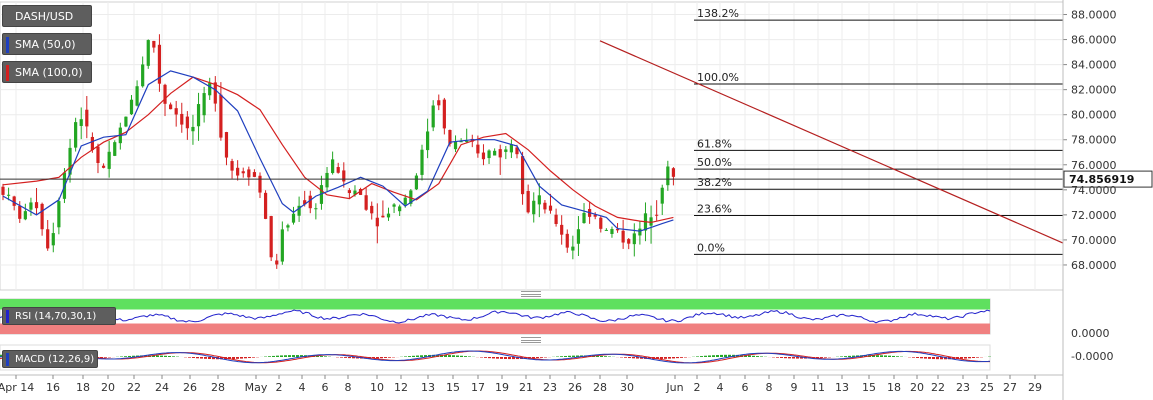  What do you see at coordinates (531, 340) in the screenshot?
I see `macd-pane-resize-handle` at bounding box center [531, 340].